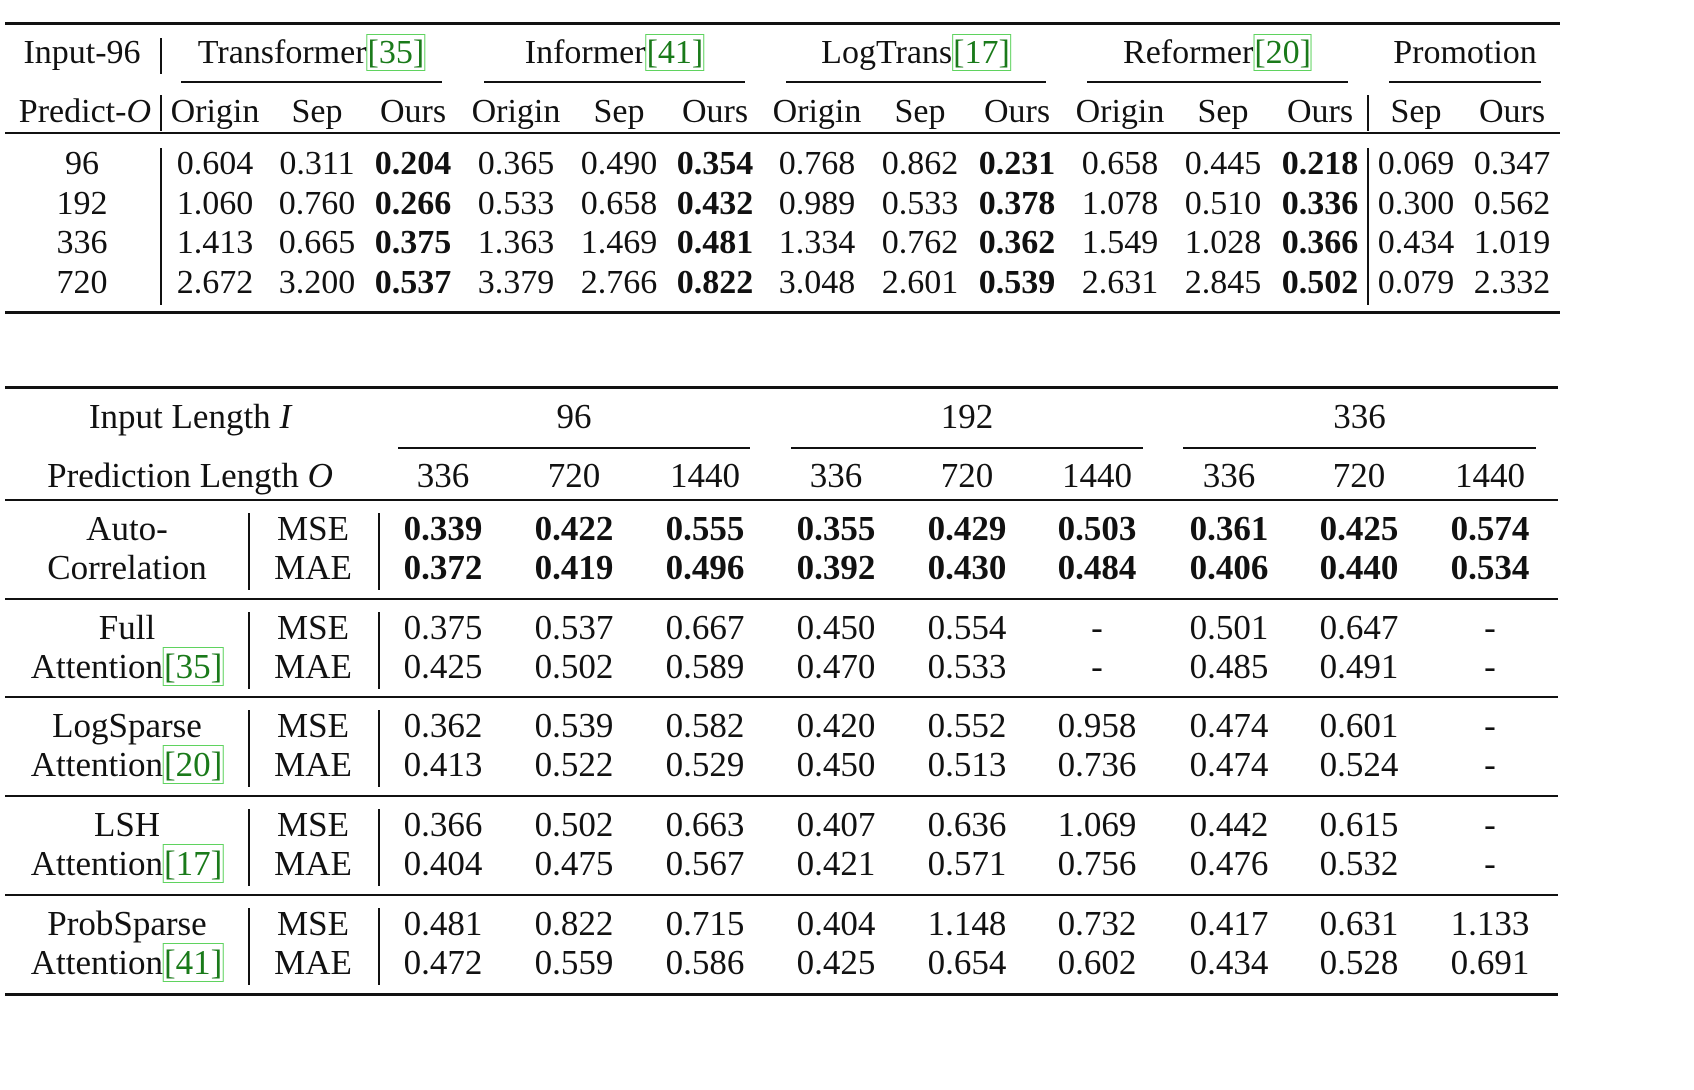 The image size is (1694, 1090). What do you see at coordinates (1359, 764) in the screenshot?
I see `mae-cell: 0.524` at bounding box center [1359, 764].